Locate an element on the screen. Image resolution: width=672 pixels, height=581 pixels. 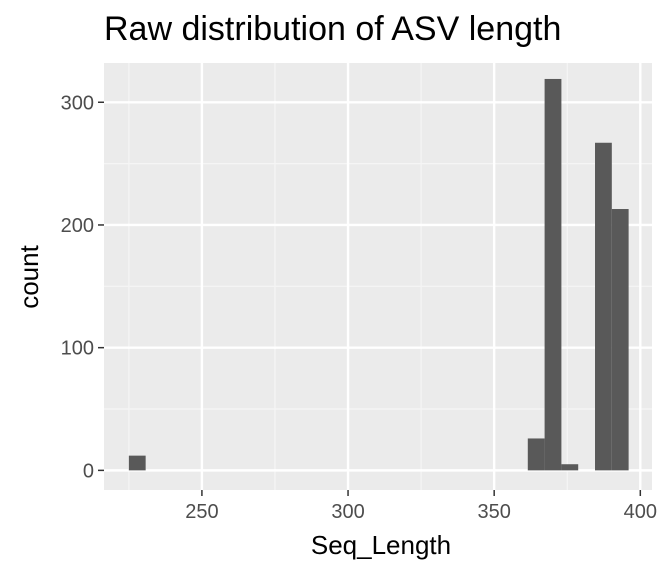
y-tick-label: 0 is located at coordinates (88, 471).